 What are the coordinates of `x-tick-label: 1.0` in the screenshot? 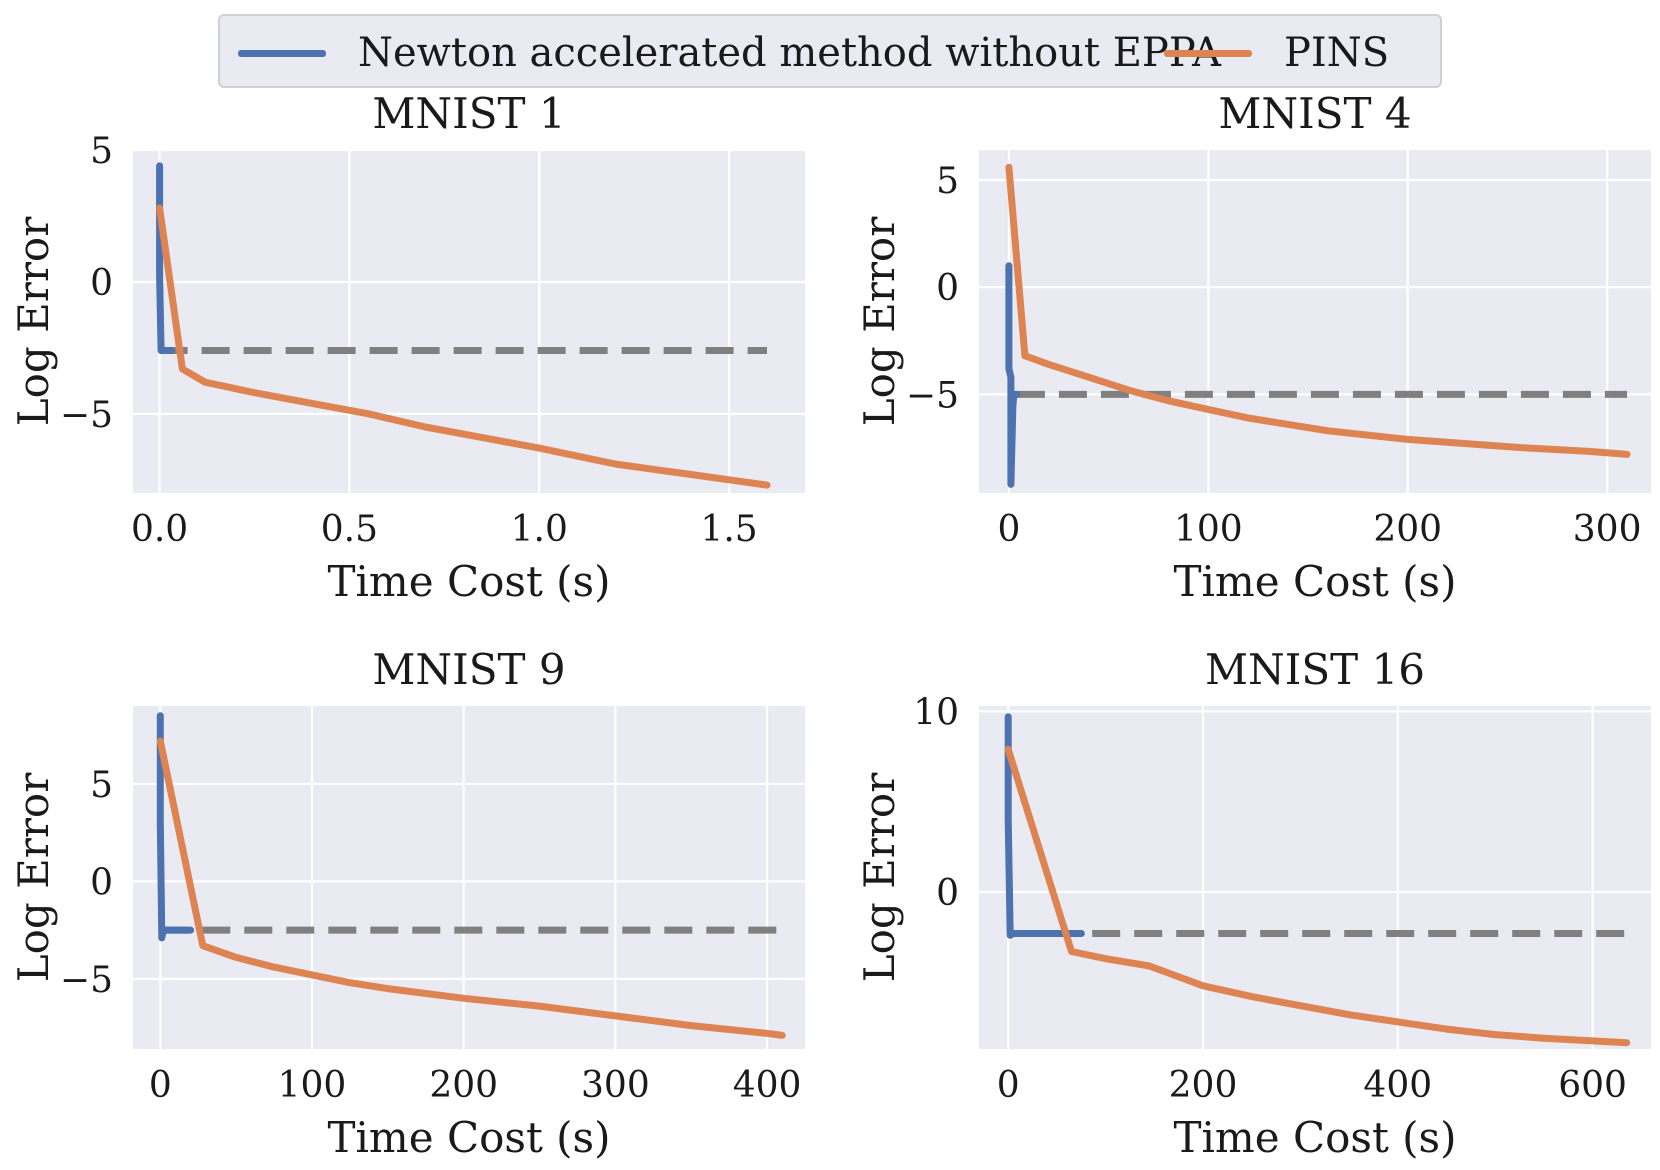 It's located at (539, 529).